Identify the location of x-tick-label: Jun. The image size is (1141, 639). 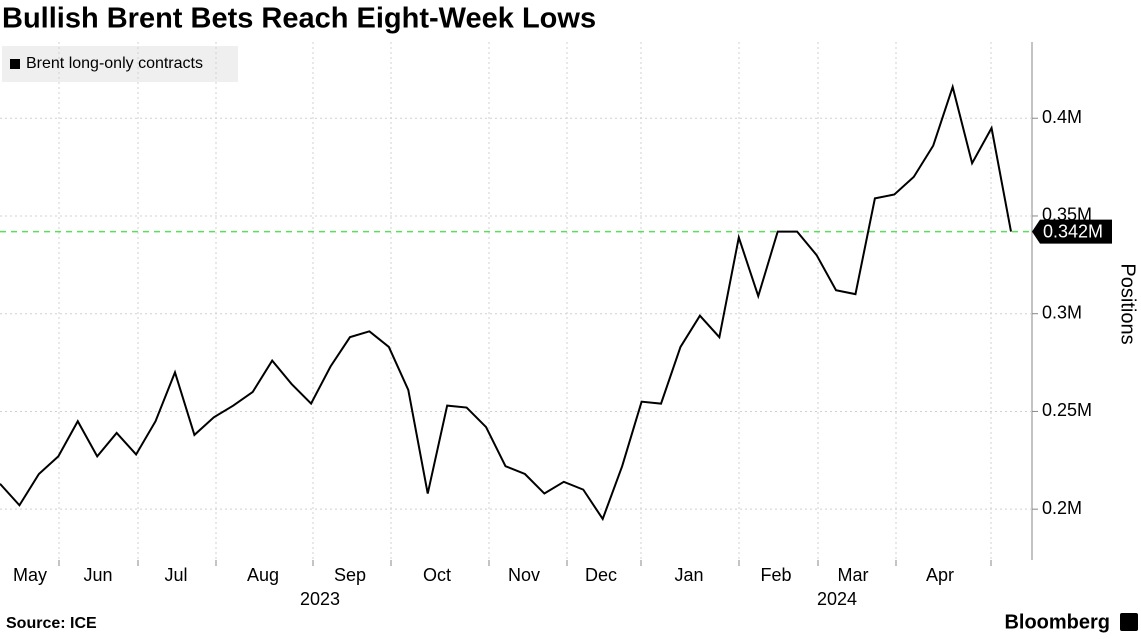
(97, 575).